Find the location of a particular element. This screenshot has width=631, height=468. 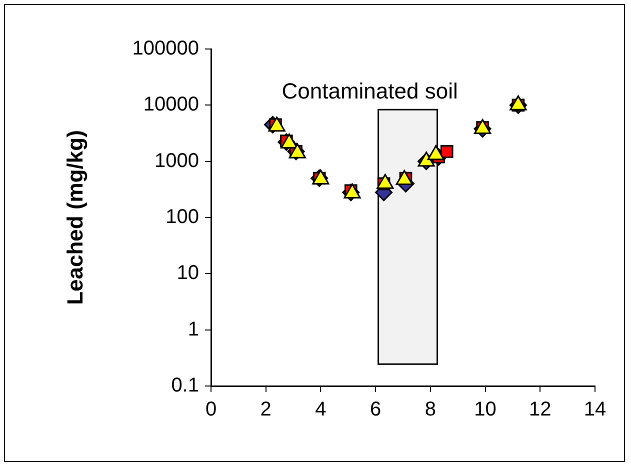

y-tick-label: 100 is located at coordinates (182, 217).